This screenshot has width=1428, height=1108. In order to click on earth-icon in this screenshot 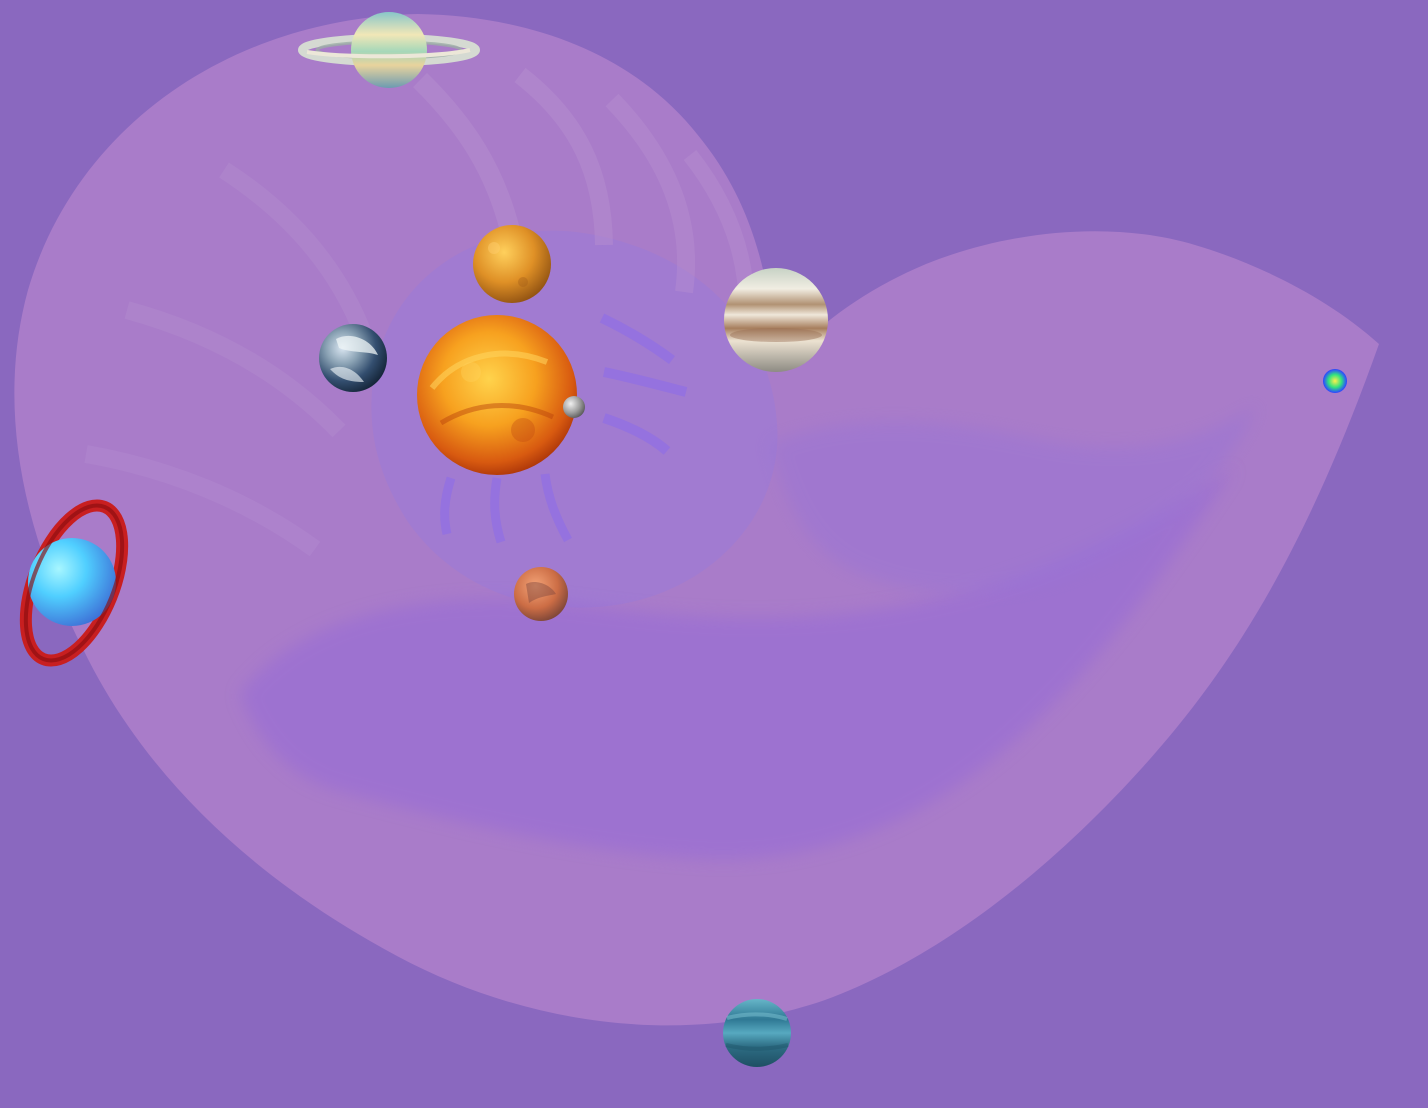, I will do `click(353, 358)`.